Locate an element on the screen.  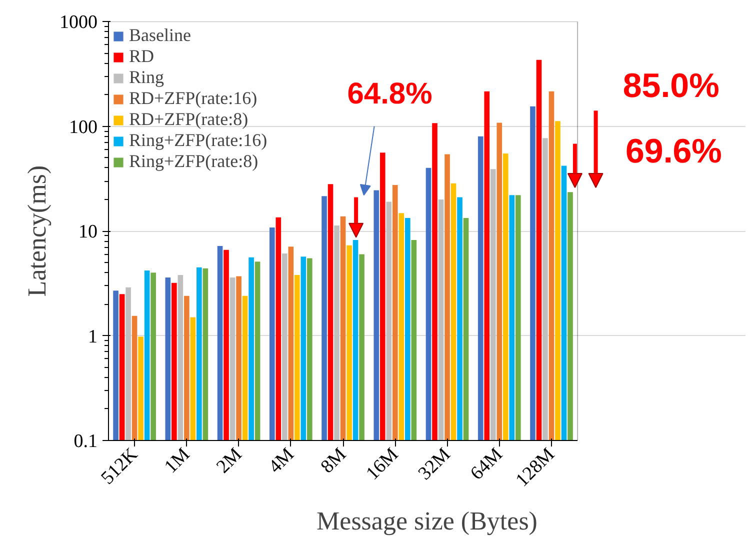
legend-label: Ring+ZFP(rate:16) is located at coordinates (198, 140).